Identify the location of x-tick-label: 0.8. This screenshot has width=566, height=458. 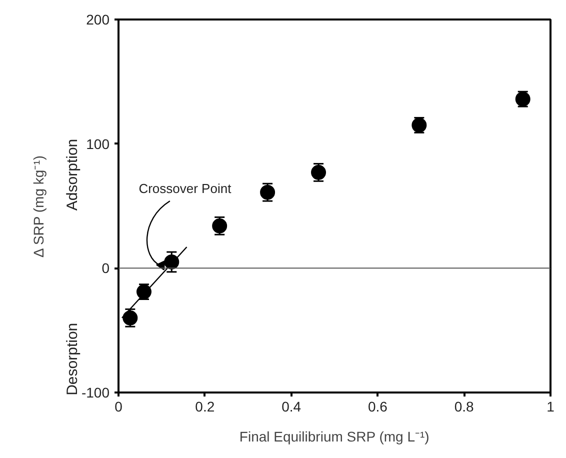
(464, 406).